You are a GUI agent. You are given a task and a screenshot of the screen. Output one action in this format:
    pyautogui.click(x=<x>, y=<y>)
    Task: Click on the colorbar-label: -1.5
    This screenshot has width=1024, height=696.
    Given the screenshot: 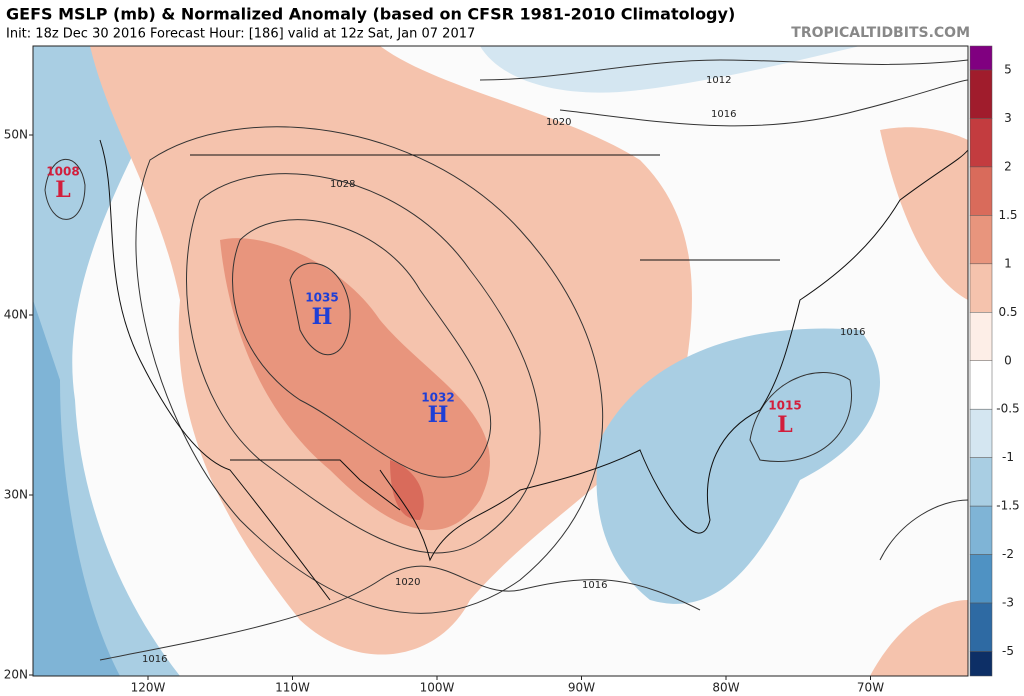 What is the action you would take?
    pyautogui.click(x=1007, y=506)
    